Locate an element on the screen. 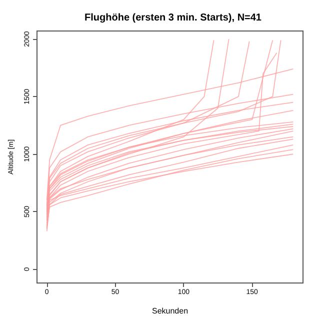 This screenshot has width=320, height=320. chart-title: Flughöhe (ersten 3 min. Starts), N=41 is located at coordinates (173, 18).